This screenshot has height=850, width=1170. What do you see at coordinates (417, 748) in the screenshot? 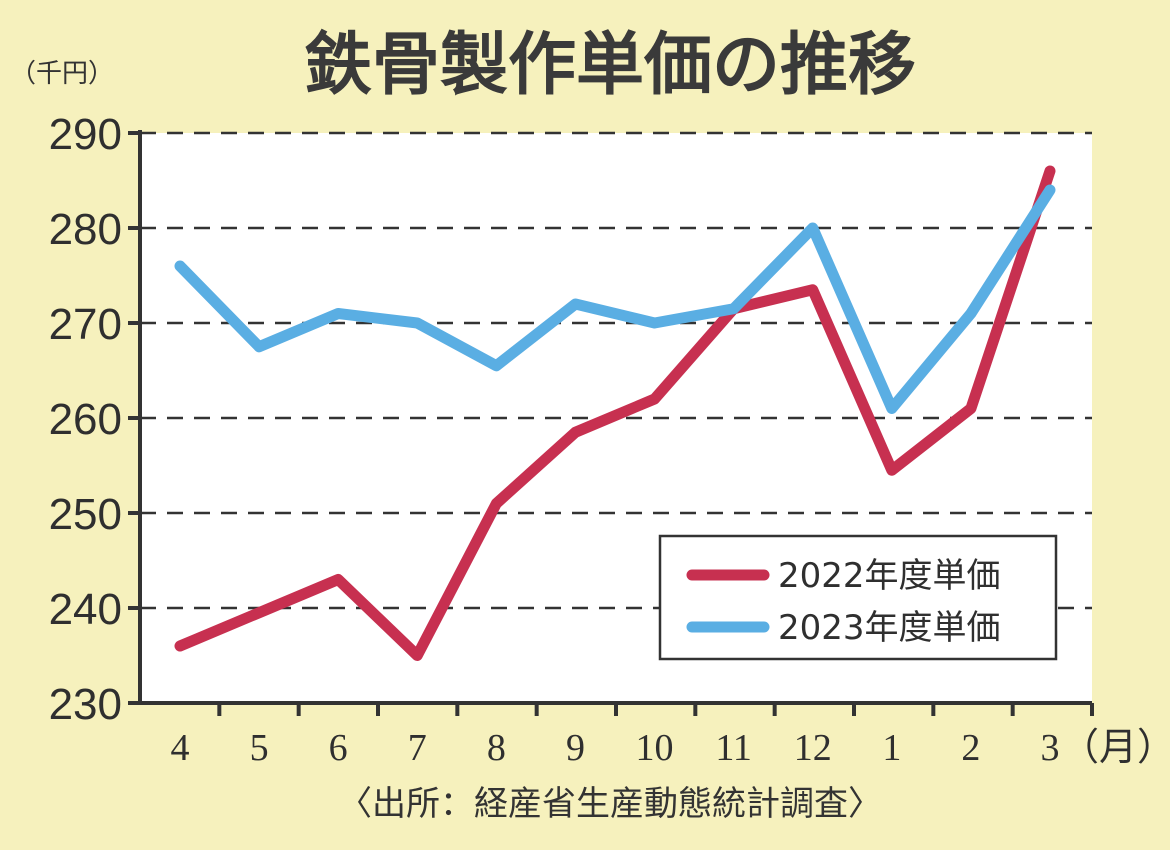
I see `x-tick-label: 7` at bounding box center [417, 748].